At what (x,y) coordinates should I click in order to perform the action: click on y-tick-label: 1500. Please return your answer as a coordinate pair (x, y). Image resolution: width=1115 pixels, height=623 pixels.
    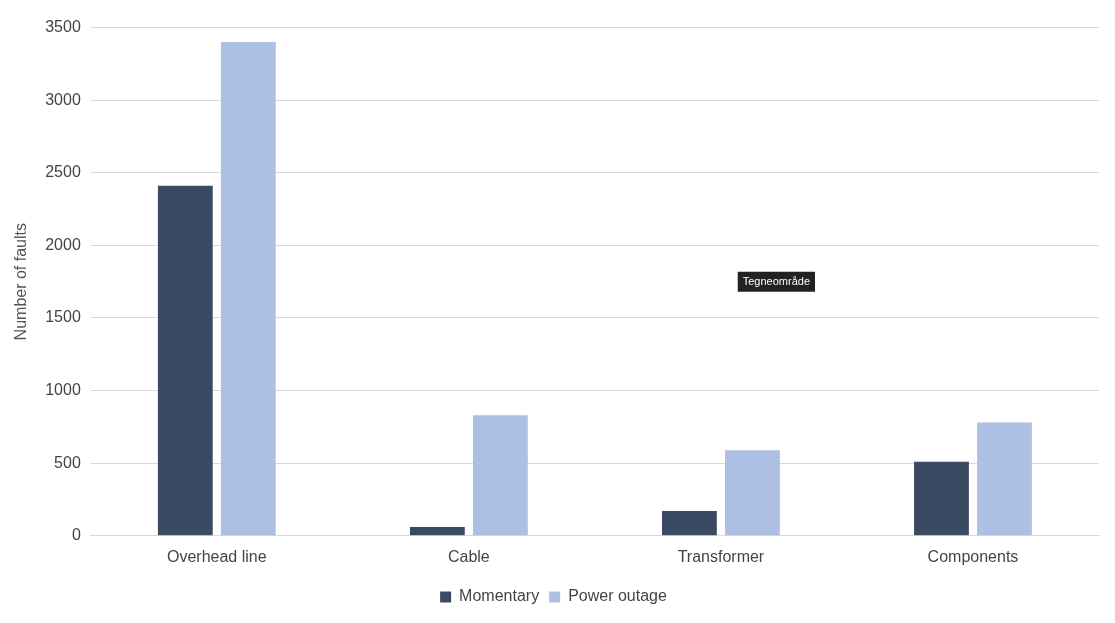
    Looking at the image, I should click on (63, 317).